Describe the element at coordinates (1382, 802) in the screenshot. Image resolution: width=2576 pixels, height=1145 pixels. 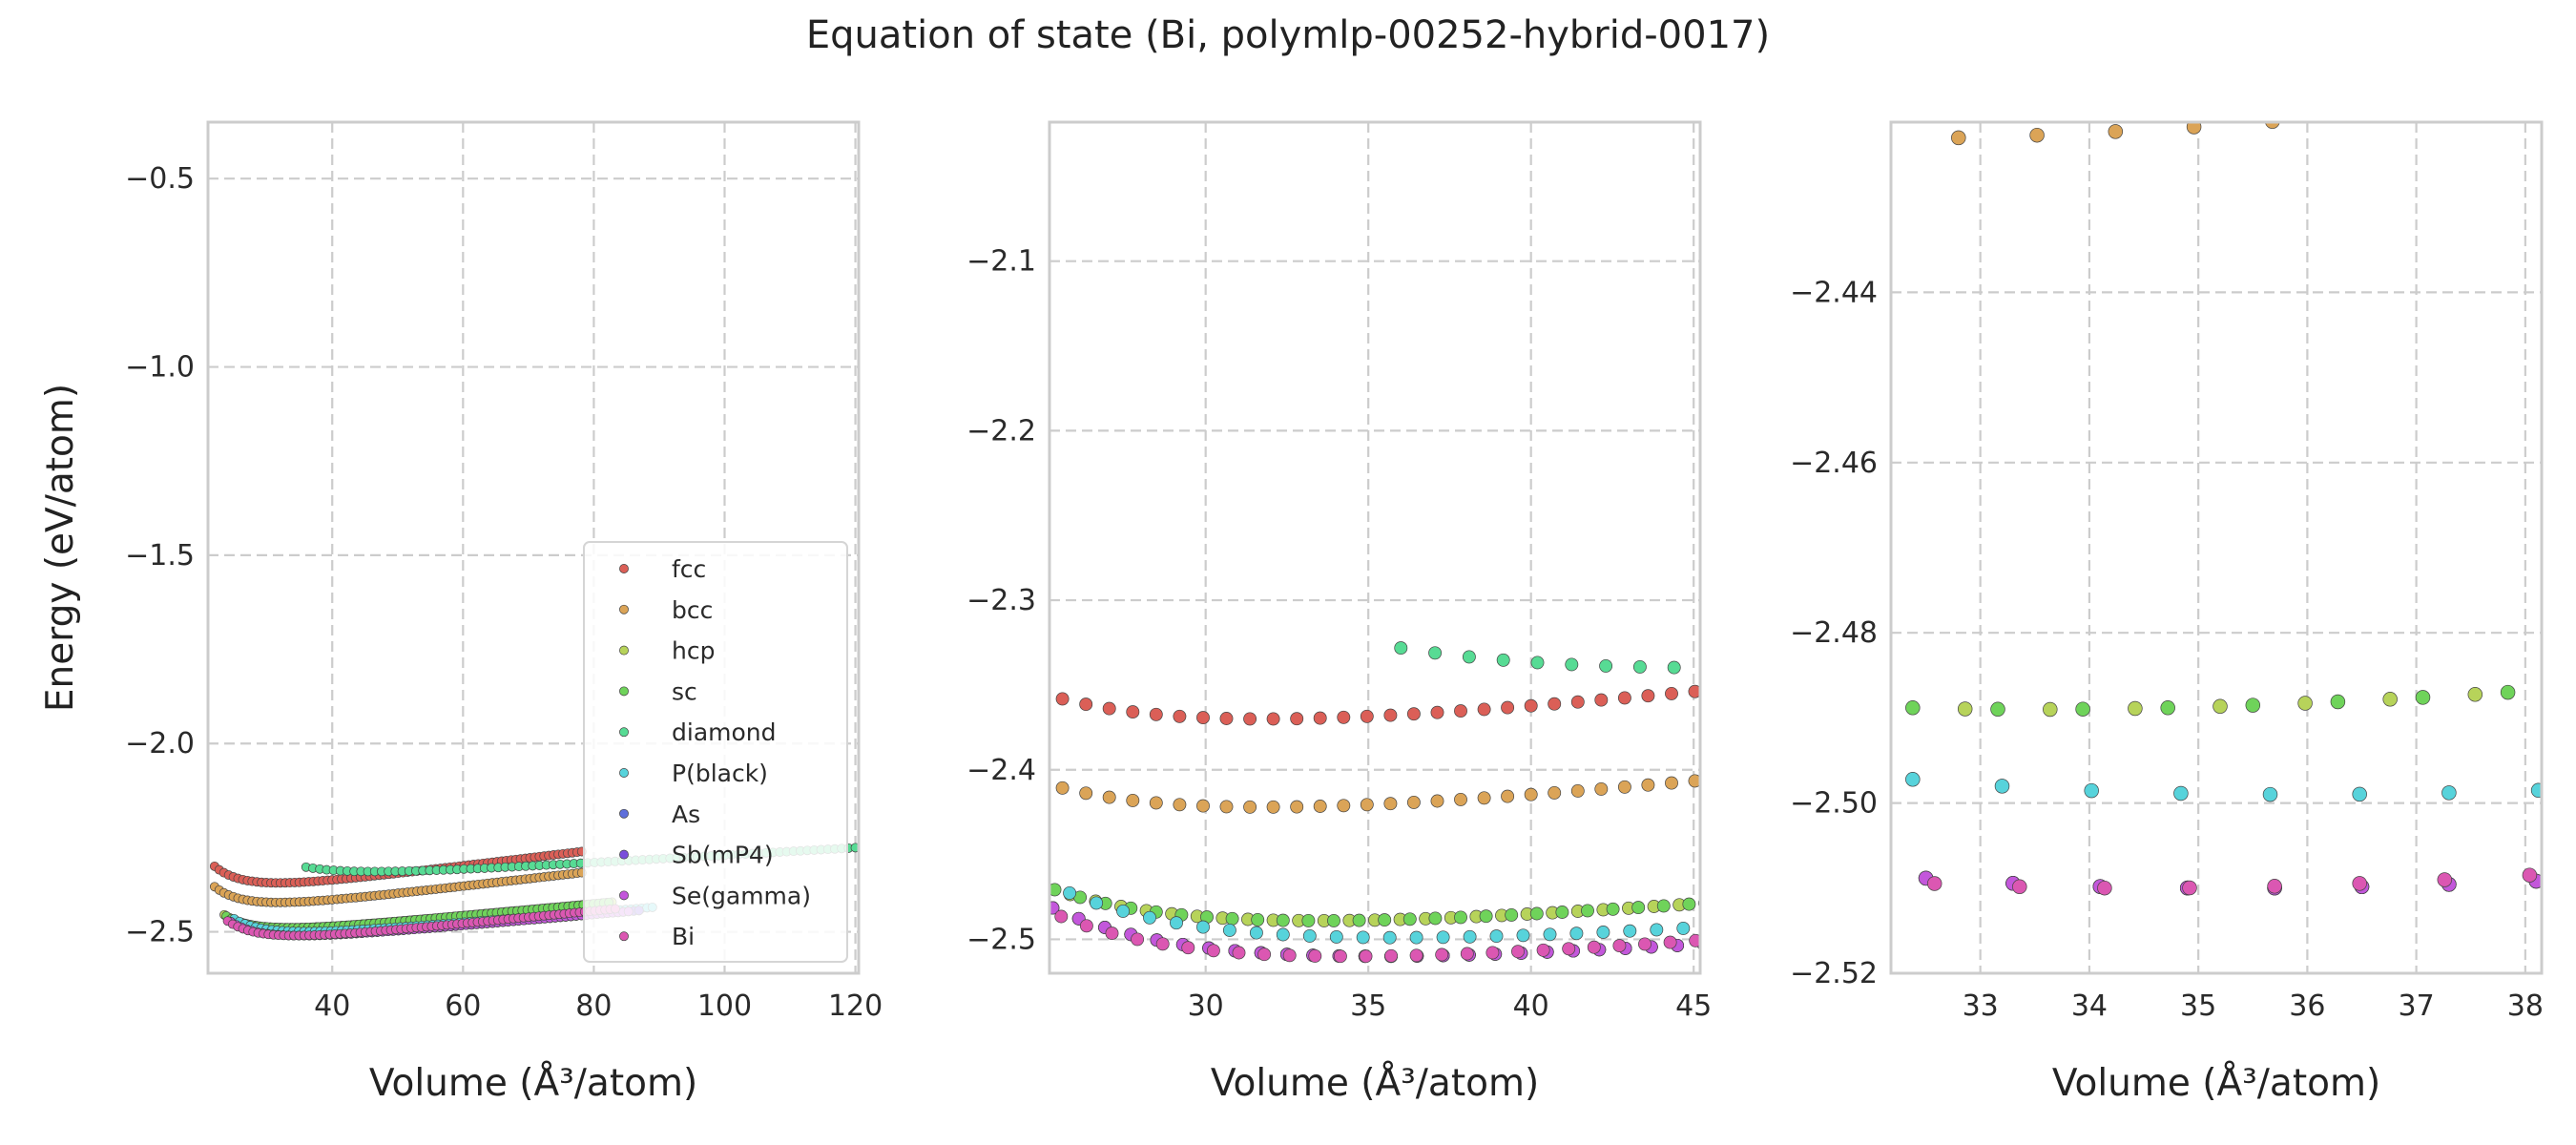
I see `points-group` at that location.